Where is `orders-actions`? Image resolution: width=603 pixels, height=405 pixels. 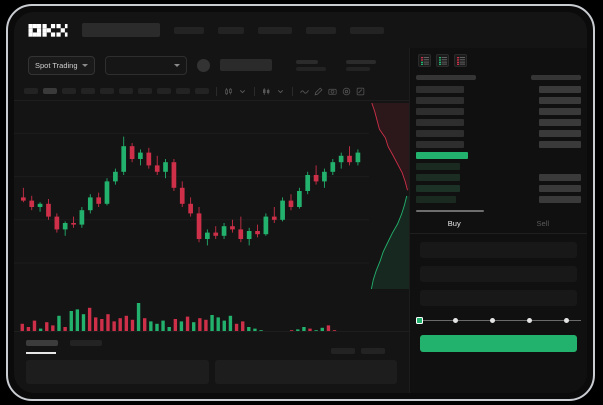
orders-actions is located at coordinates (358, 351).